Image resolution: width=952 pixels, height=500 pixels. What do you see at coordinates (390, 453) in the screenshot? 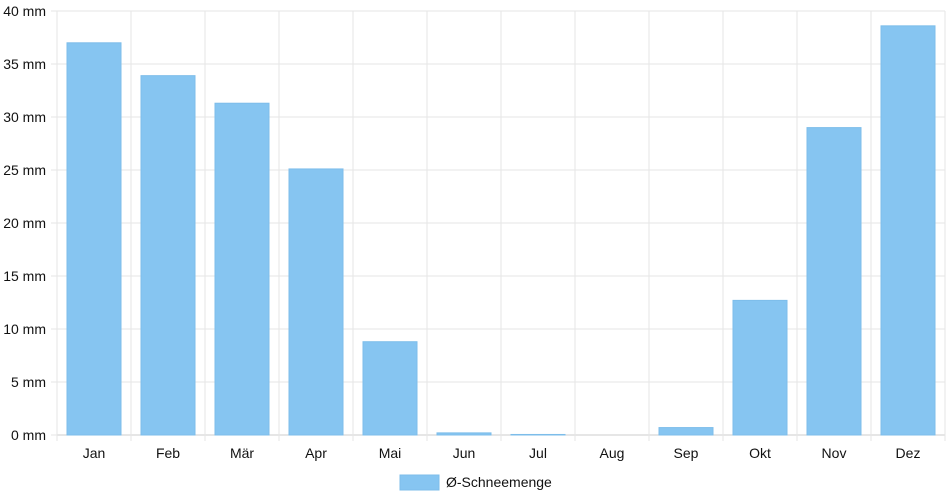
I see `x-tick-label: Mai` at bounding box center [390, 453].